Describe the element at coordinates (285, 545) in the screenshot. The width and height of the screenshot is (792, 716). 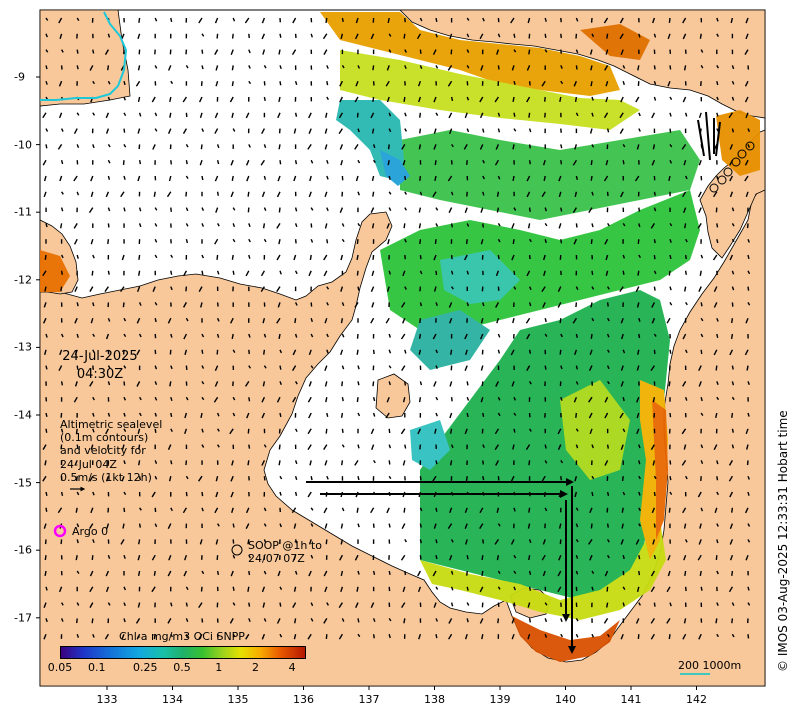
I see `soop-line-1: SOOP @1h to` at that location.